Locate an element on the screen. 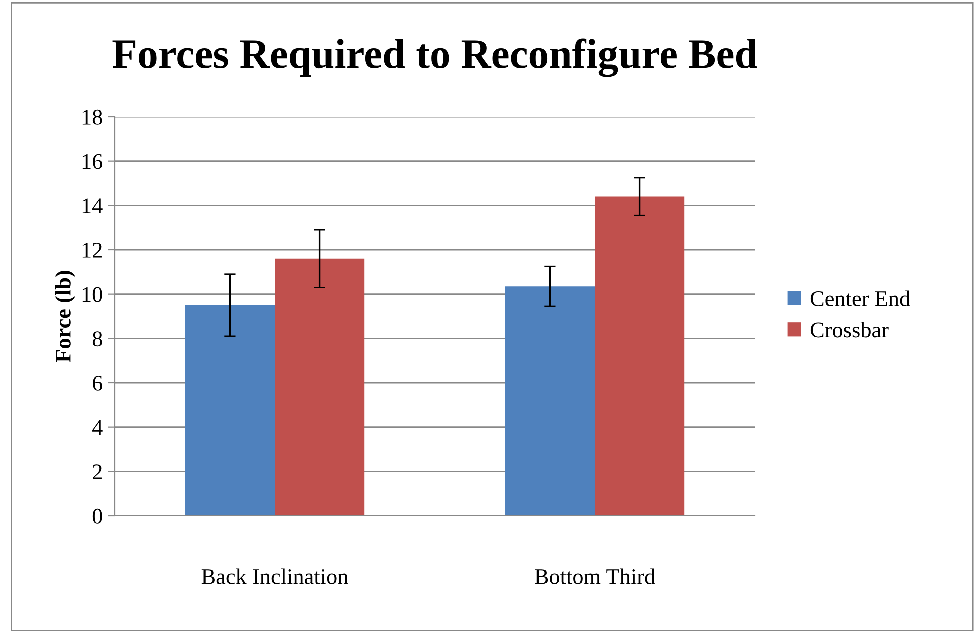 The width and height of the screenshot is (976, 634). y-tick-label: 12 is located at coordinates (92, 250).